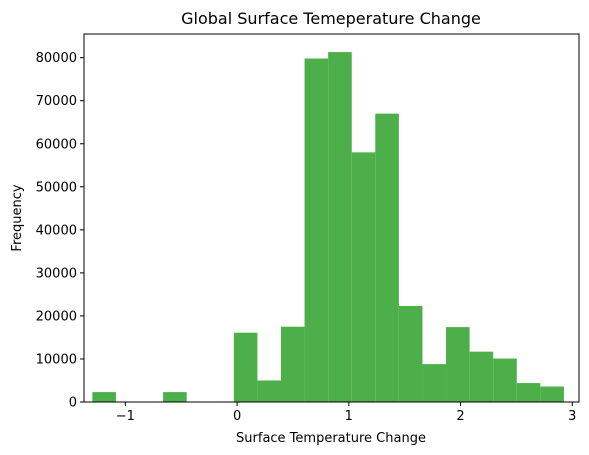 This screenshot has height=455, width=589. Describe the element at coordinates (331, 18) in the screenshot. I see `chart-title: Global Surface Temeperature Change` at that location.